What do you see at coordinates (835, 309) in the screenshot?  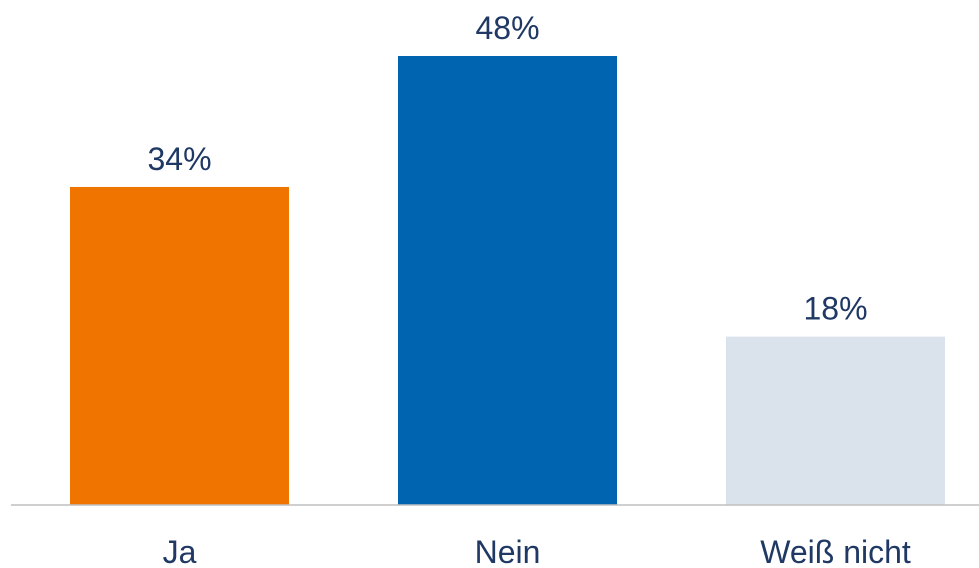 I see `value-label-wei-nicht: 18%` at bounding box center [835, 309].